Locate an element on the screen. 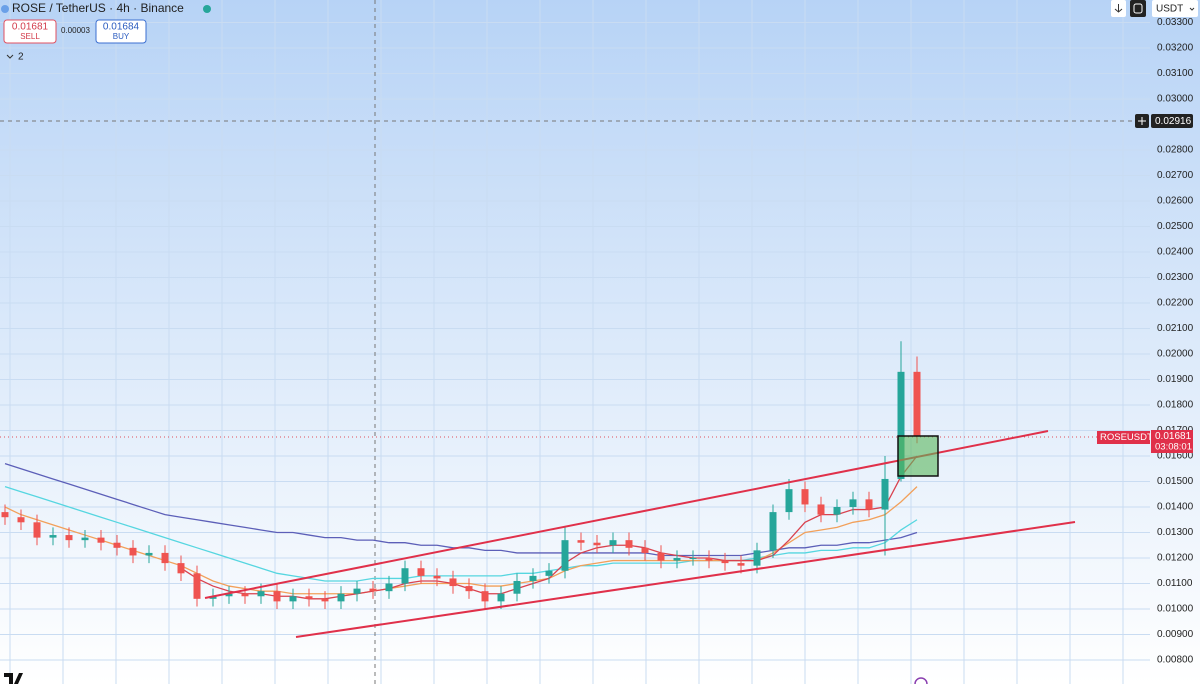 The image size is (1200, 684). compare-icon is located at coordinates (1138, 8).